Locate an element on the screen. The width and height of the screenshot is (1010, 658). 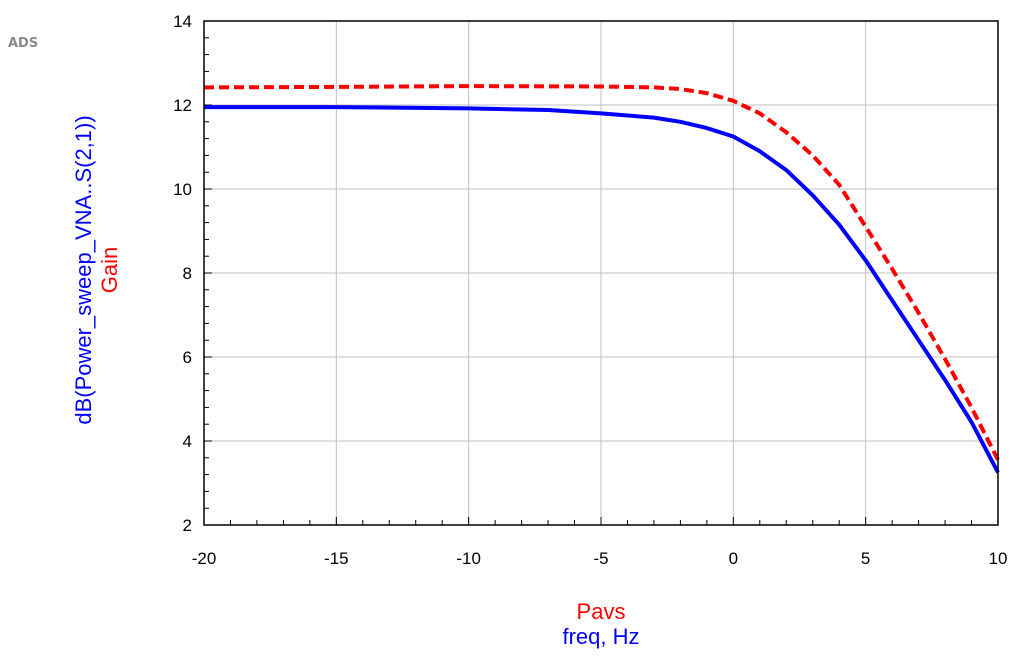
y-tick-label-3: 8 is located at coordinates (187, 273).